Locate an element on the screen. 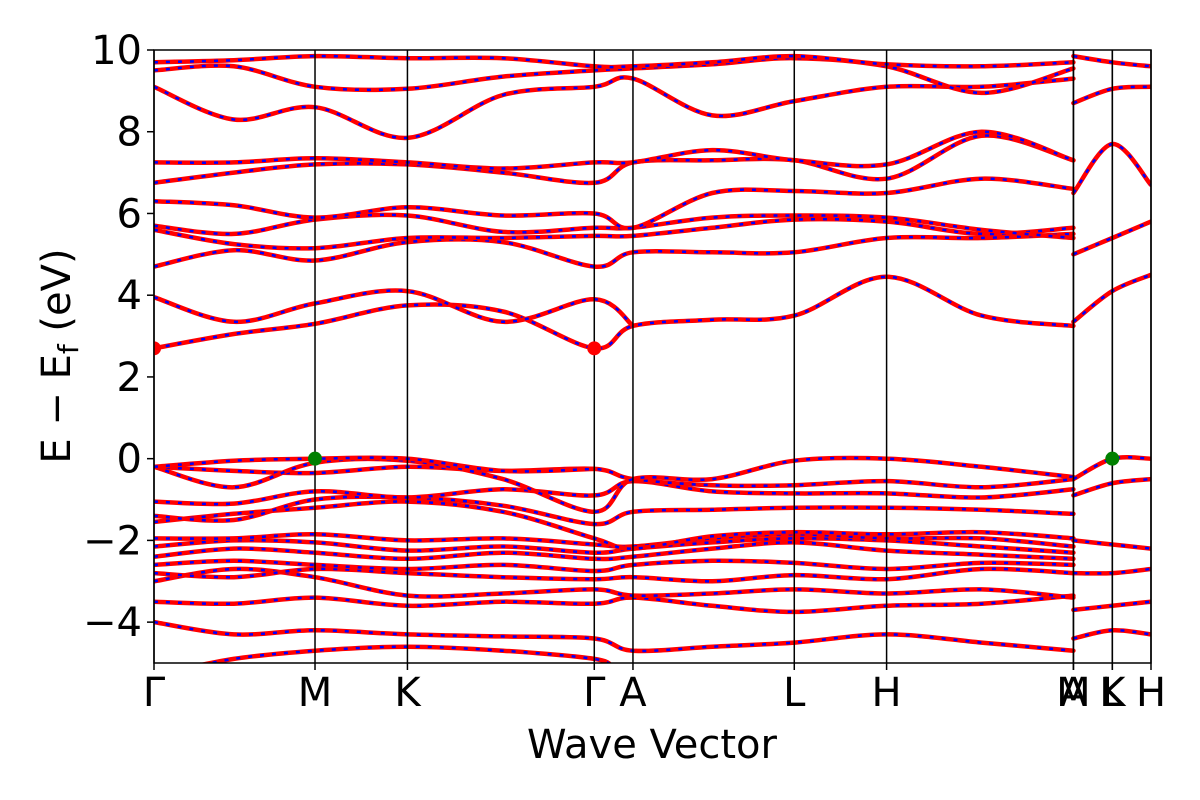 This screenshot has height=800, width=1200. y-tick-label: 8 is located at coordinates (129, 133).